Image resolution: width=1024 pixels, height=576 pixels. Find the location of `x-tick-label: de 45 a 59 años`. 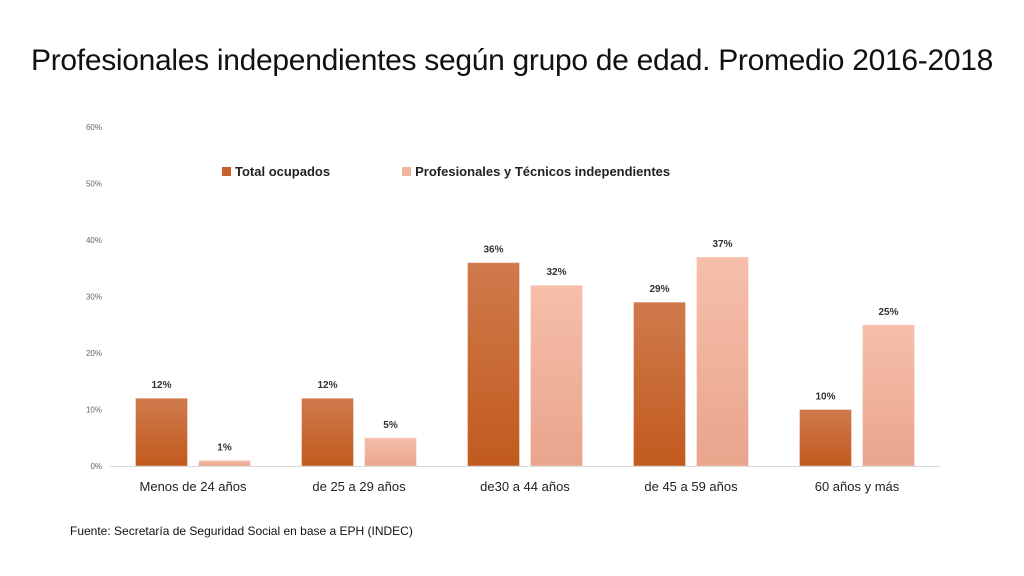

x-tick-label: de 45 a 59 años is located at coordinates (691, 486).